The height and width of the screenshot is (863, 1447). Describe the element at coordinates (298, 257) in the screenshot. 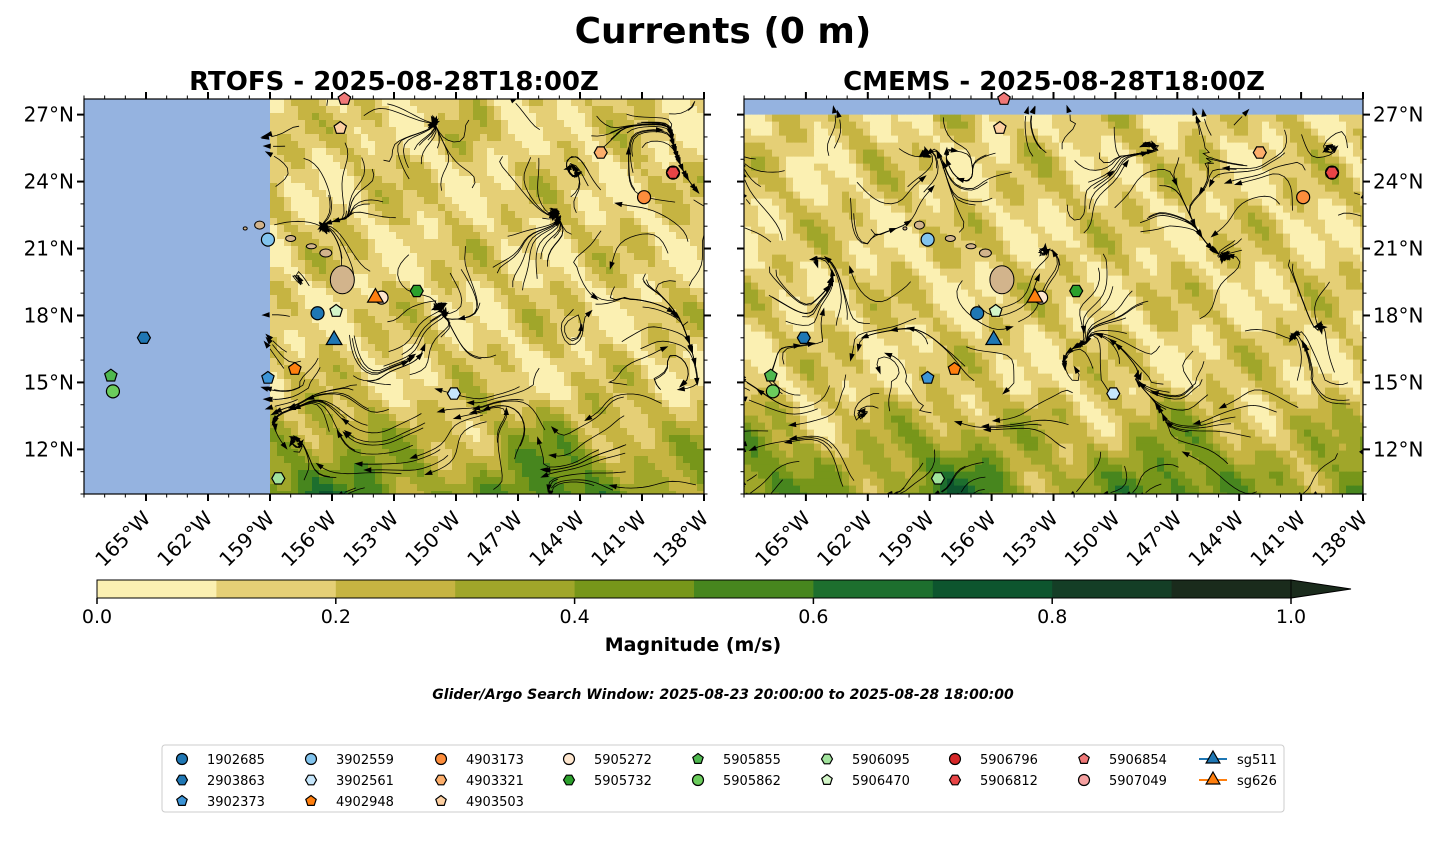

I see `land` at that location.